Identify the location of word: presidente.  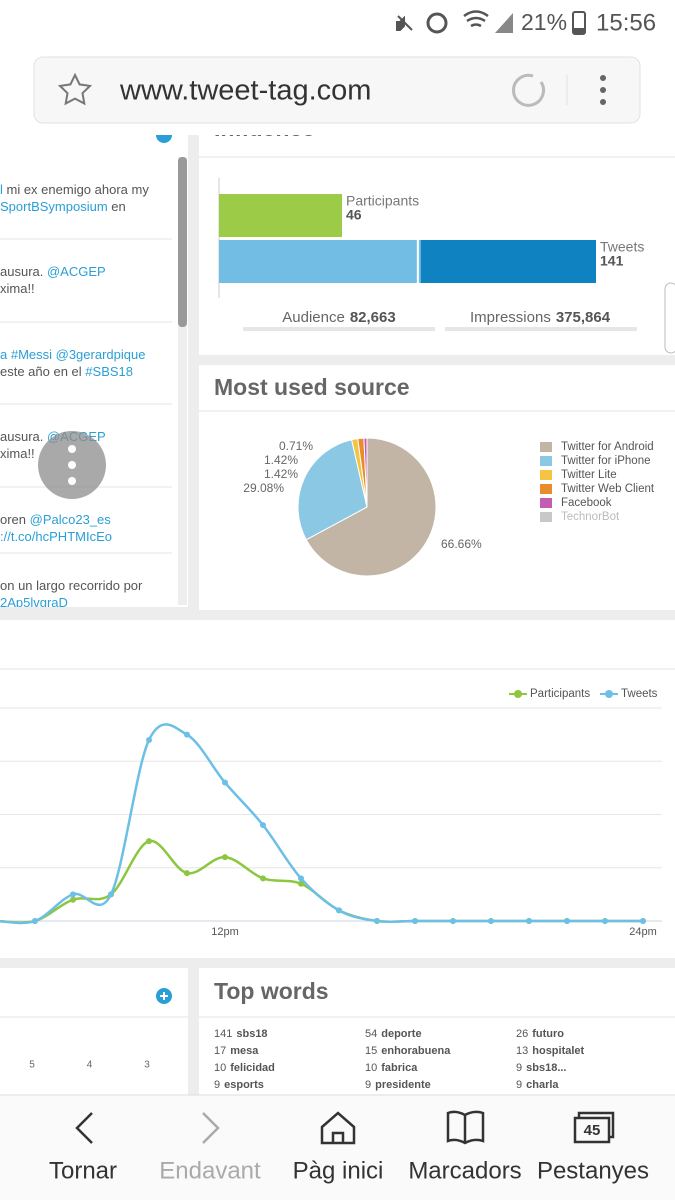
(403, 1085).